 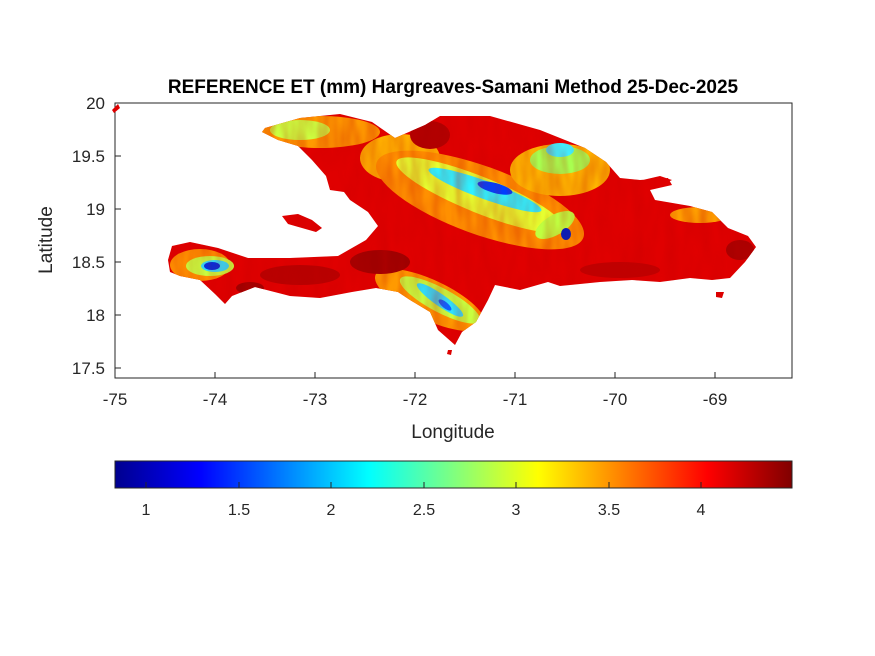 What do you see at coordinates (115, 399) in the screenshot?
I see `x-tick-label: -75` at bounding box center [115, 399].